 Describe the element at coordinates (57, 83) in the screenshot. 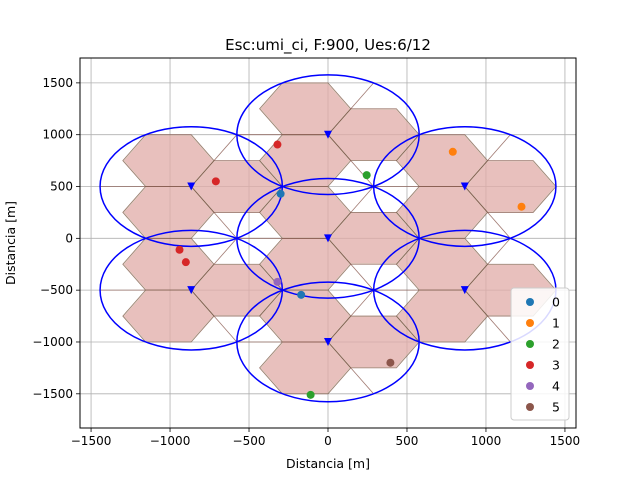

I see `y-tick-label: 1500` at that location.